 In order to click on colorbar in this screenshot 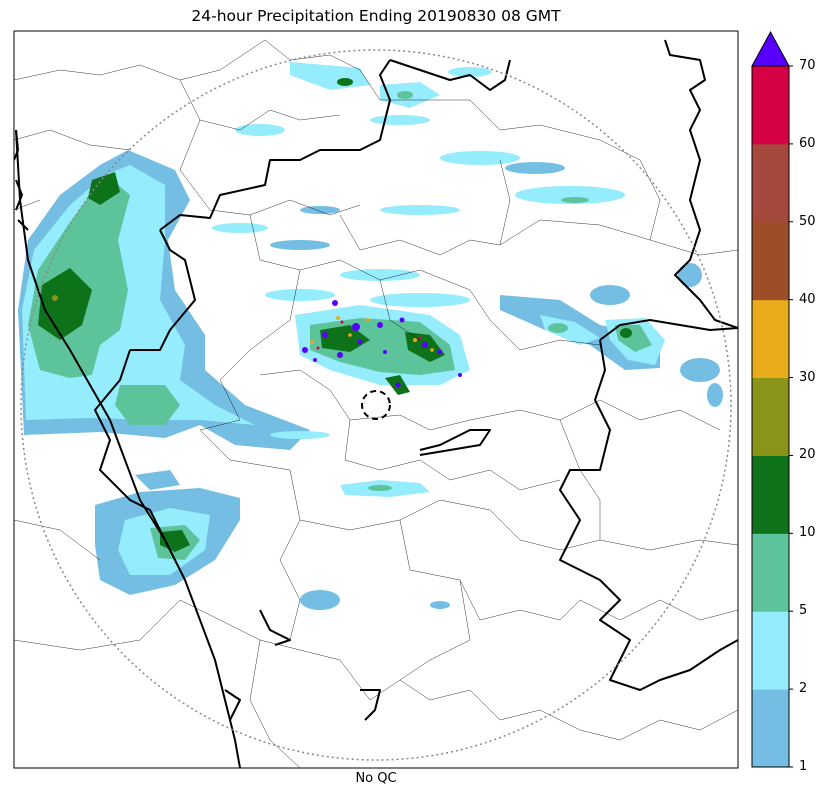, I will do `click(772, 399)`.